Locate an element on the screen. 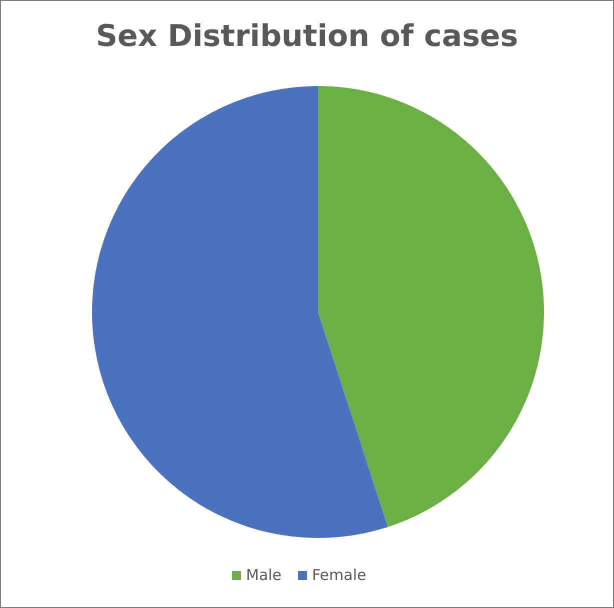 The height and width of the screenshot is (608, 614). chart-title: Sex Distribution of cases is located at coordinates (307, 36).